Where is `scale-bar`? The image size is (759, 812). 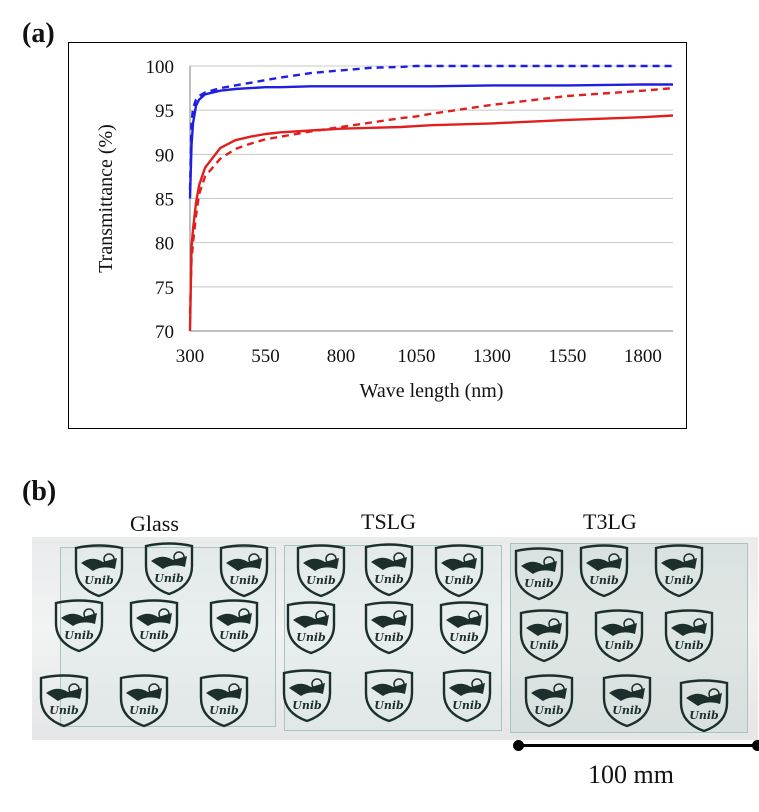 scale-bar is located at coordinates (638, 745).